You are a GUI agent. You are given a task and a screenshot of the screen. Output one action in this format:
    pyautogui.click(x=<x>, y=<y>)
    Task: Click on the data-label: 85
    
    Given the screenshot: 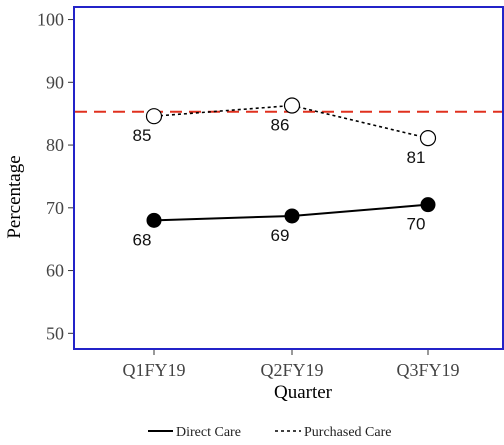 What is the action you would take?
    pyautogui.click(x=142, y=135)
    